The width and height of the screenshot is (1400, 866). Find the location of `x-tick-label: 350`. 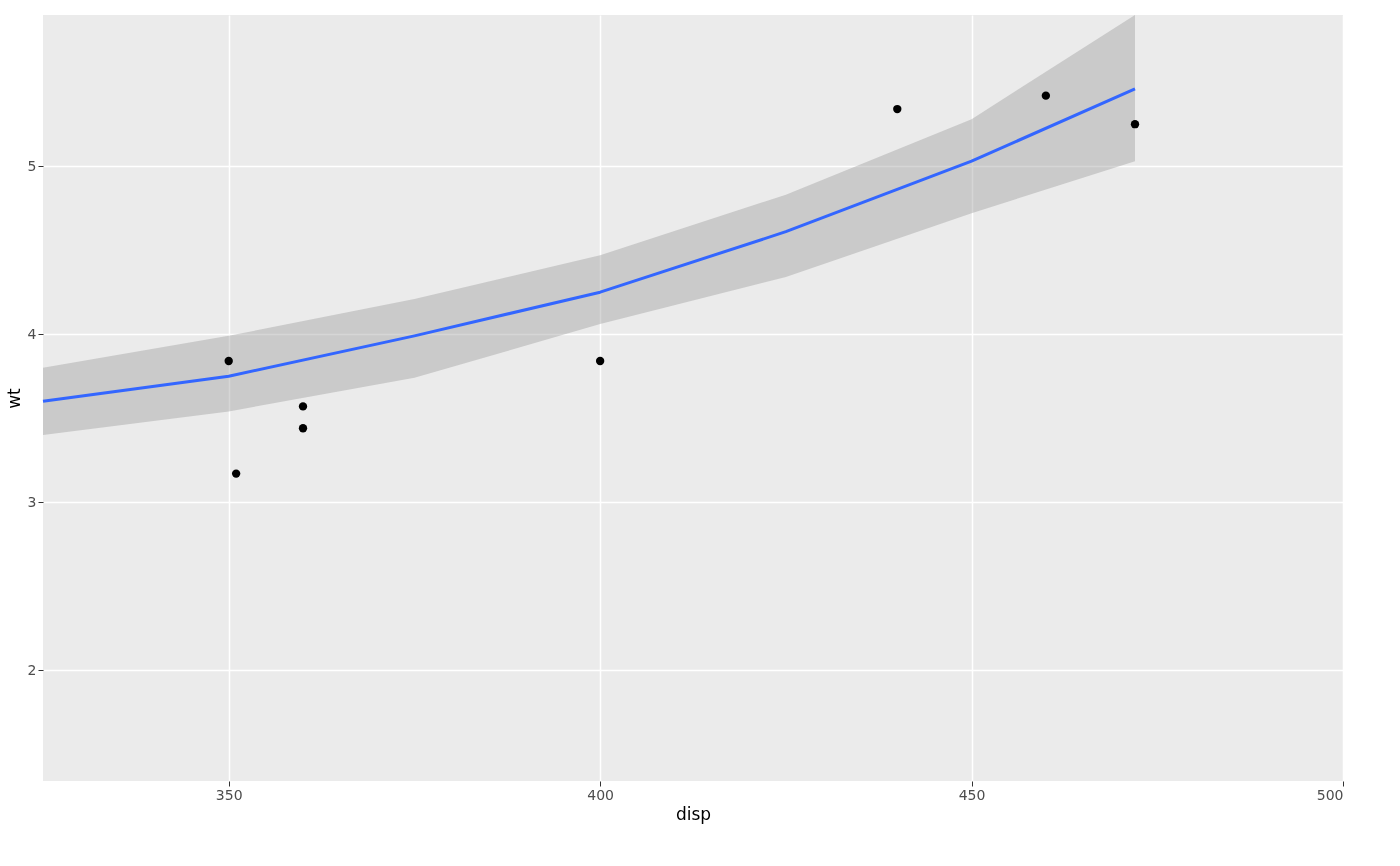

x-tick-label: 350 is located at coordinates (229, 794).